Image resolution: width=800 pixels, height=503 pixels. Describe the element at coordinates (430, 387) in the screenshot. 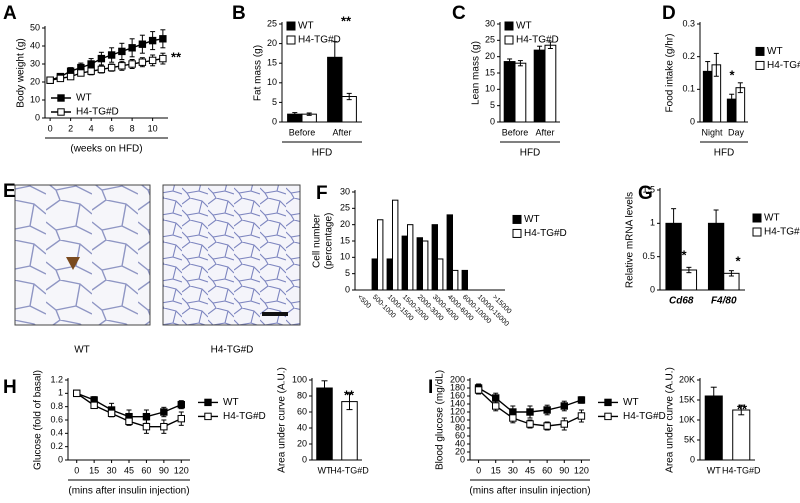

I see `panel-letter: I` at that location.